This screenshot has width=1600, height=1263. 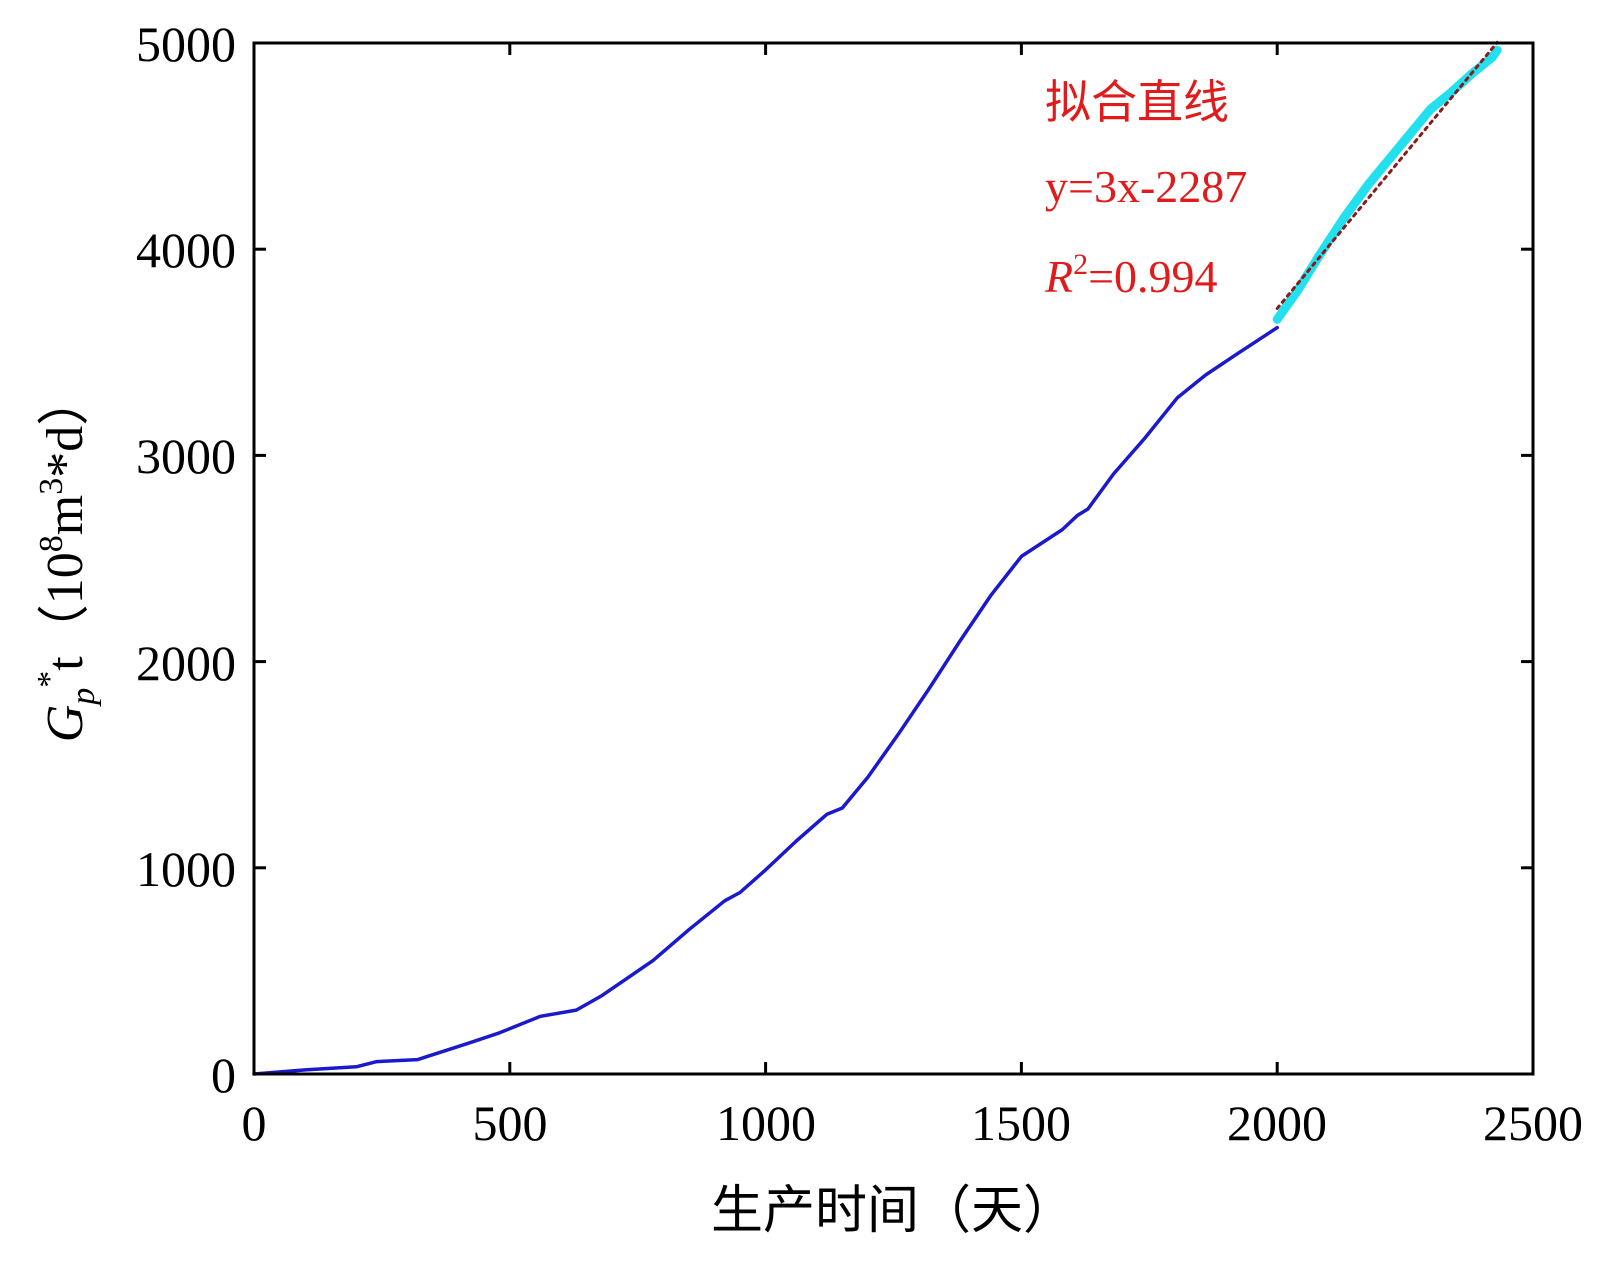 I want to click on r2-exponent: 2, so click(x=1080, y=264).